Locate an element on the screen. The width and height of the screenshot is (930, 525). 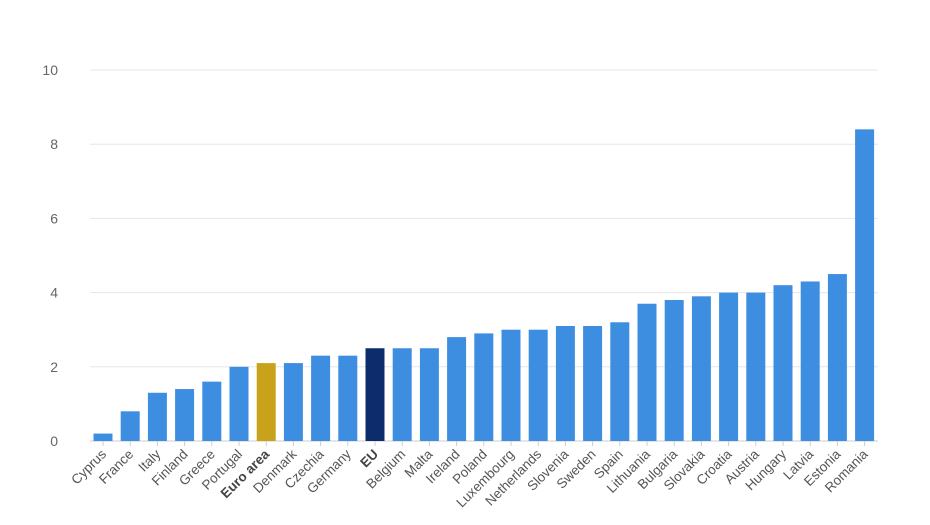
y-axis-ticks: 0 2 4 6 8 10 is located at coordinates (50, 255).